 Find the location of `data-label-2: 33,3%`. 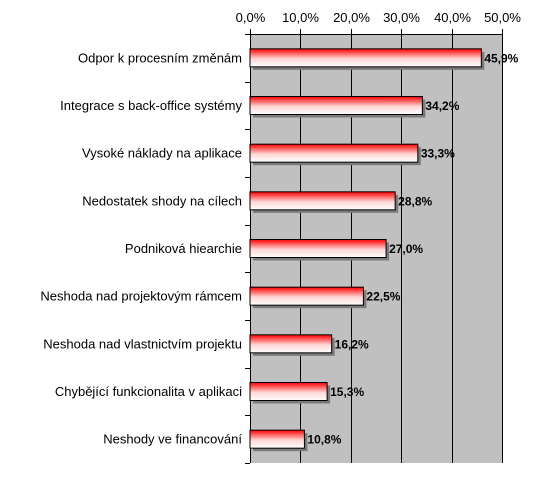

data-label-2: 33,3% is located at coordinates (438, 154).